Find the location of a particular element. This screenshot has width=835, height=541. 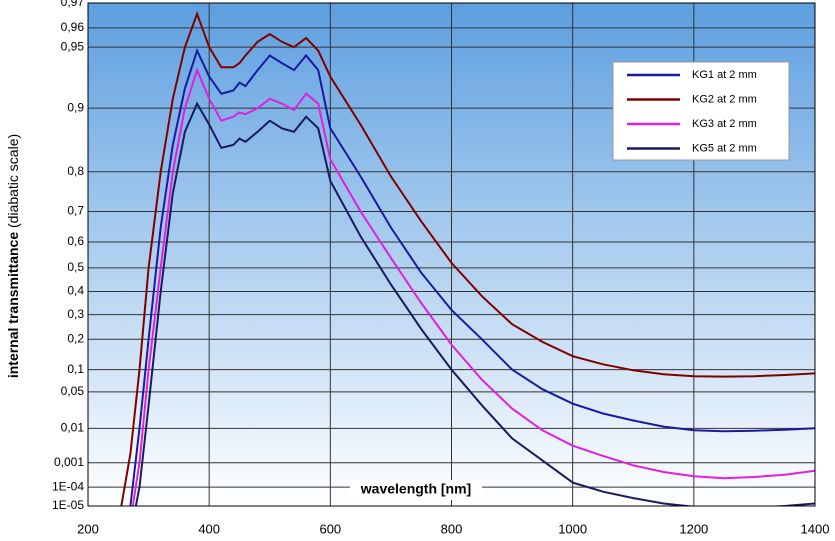

y-tick-label: 0,01 is located at coordinates (73, 428).